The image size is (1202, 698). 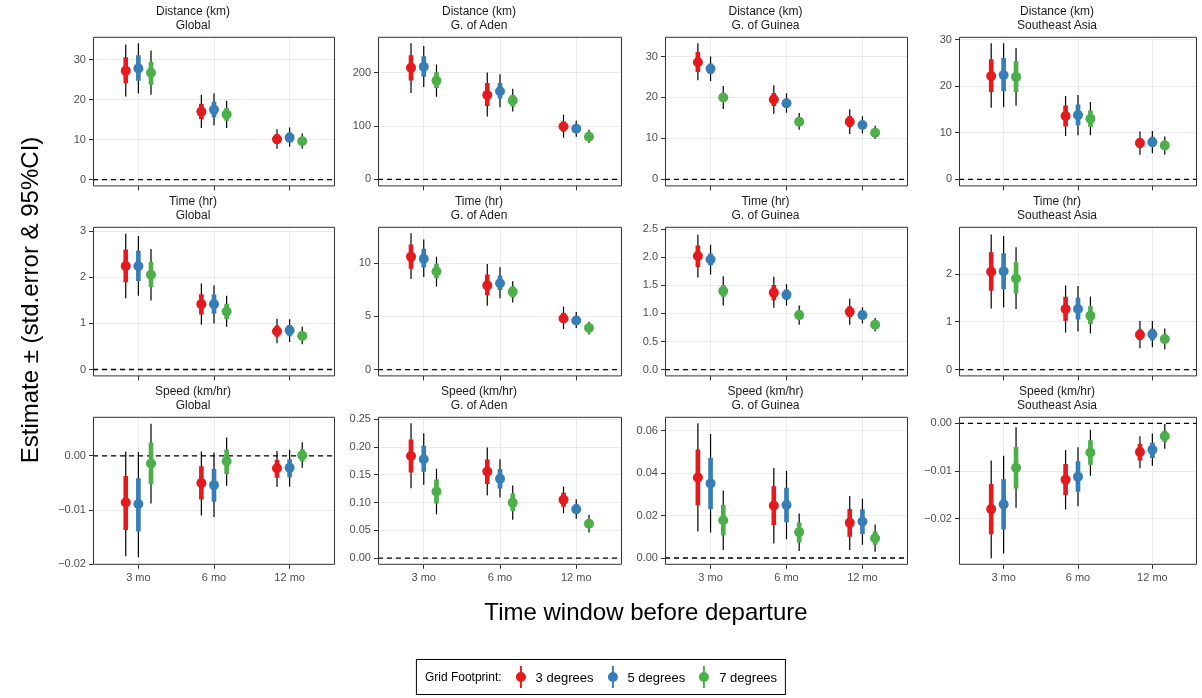 What do you see at coordinates (367, 315) in the screenshot?
I see `y-tick-label: 5` at bounding box center [367, 315].